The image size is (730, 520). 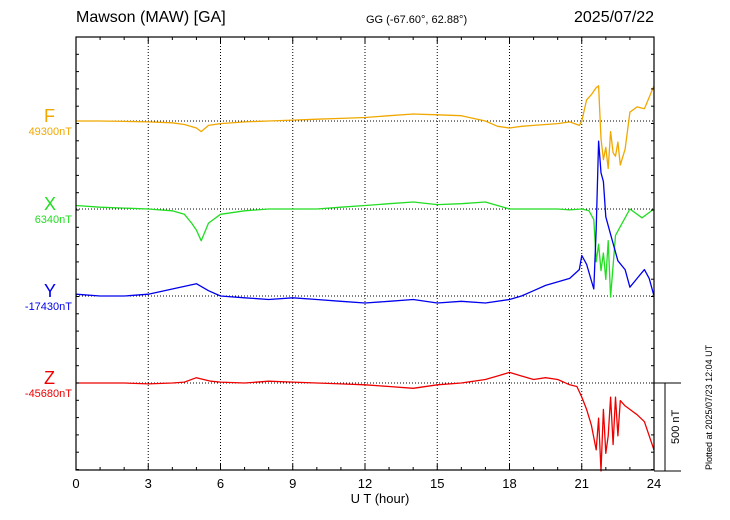 What do you see at coordinates (509, 483) in the screenshot?
I see `x-tick-label: 18` at bounding box center [509, 483].